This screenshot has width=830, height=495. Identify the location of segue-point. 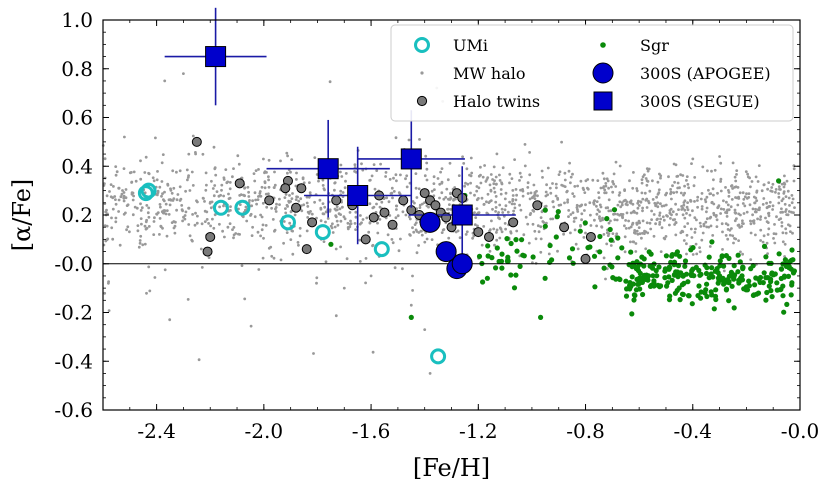
(216, 57).